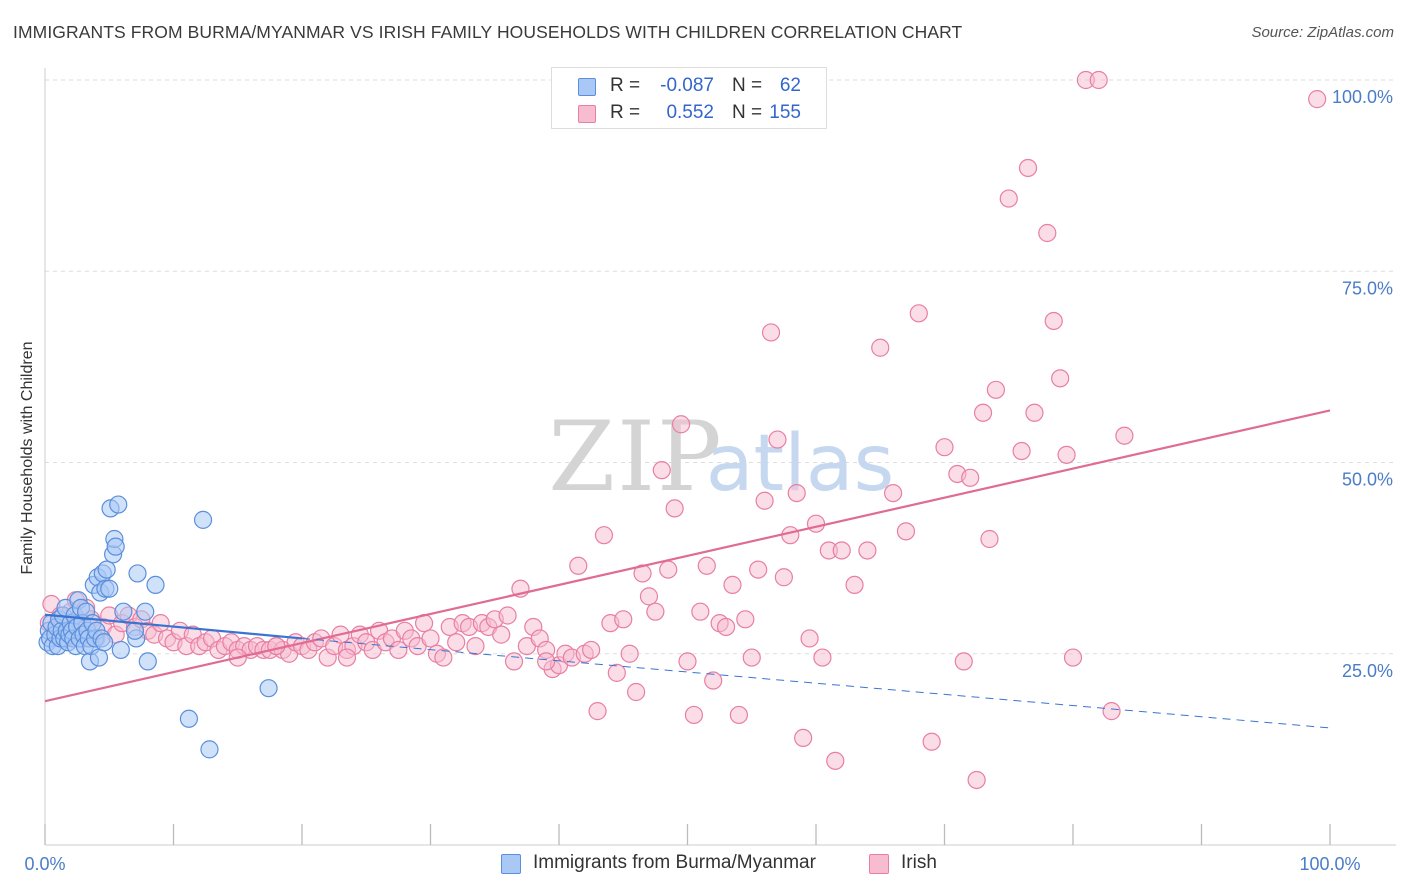  Describe the element at coordinates (635, 457) in the screenshot. I see `watermark-zip: ZIP` at that location.